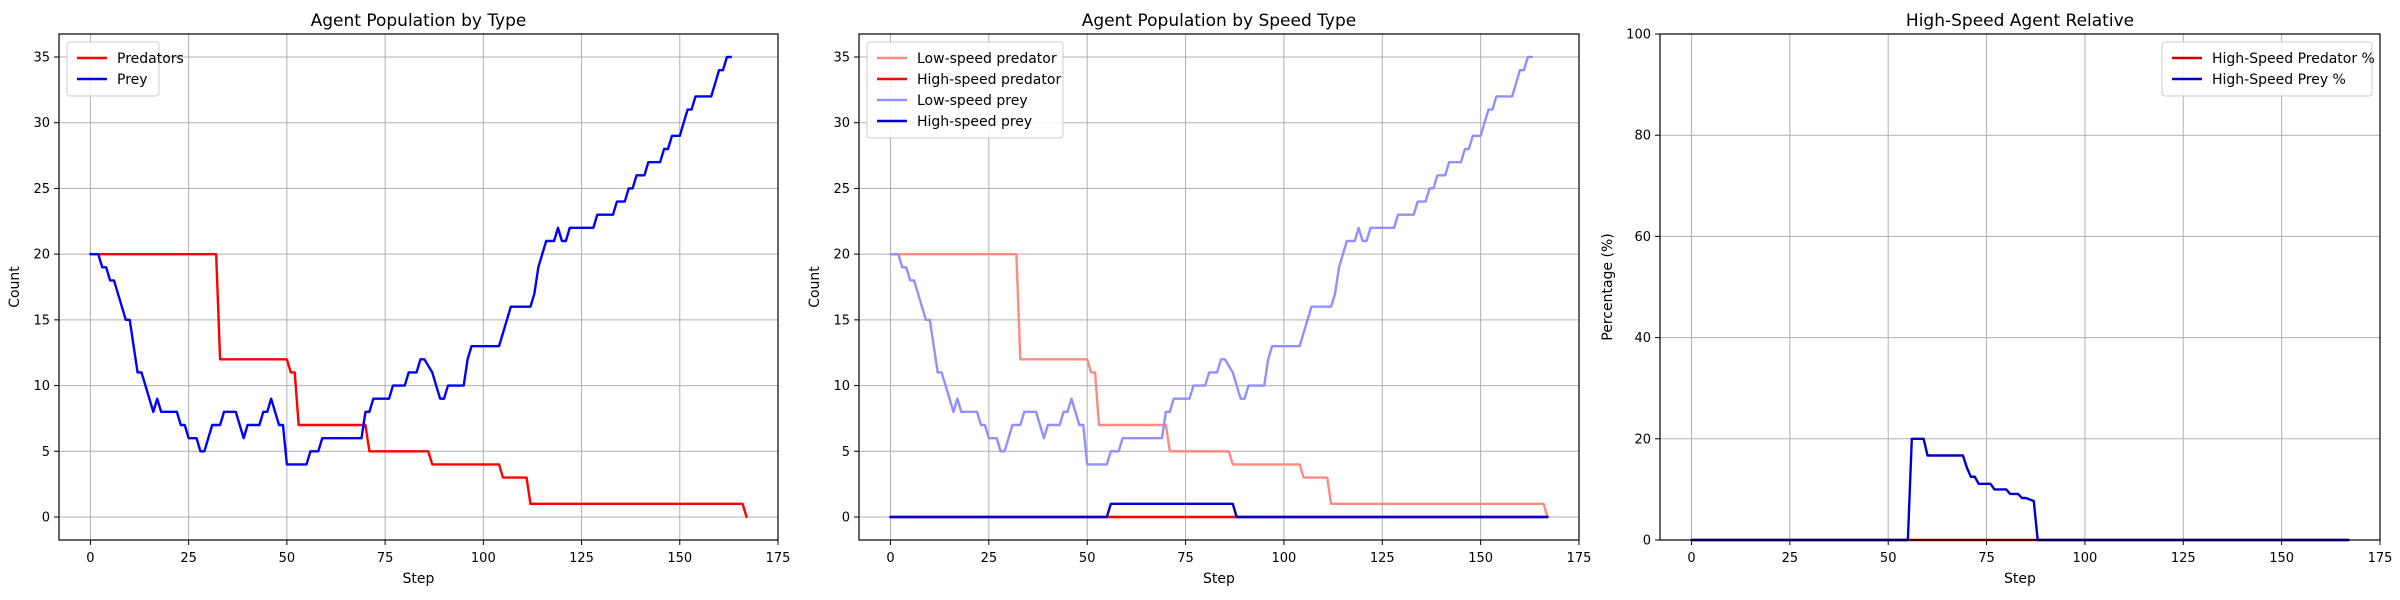 The height and width of the screenshot is (600, 2400). What do you see at coordinates (1642, 136) in the screenshot?
I see `y-tick-label: 80` at bounding box center [1642, 136].